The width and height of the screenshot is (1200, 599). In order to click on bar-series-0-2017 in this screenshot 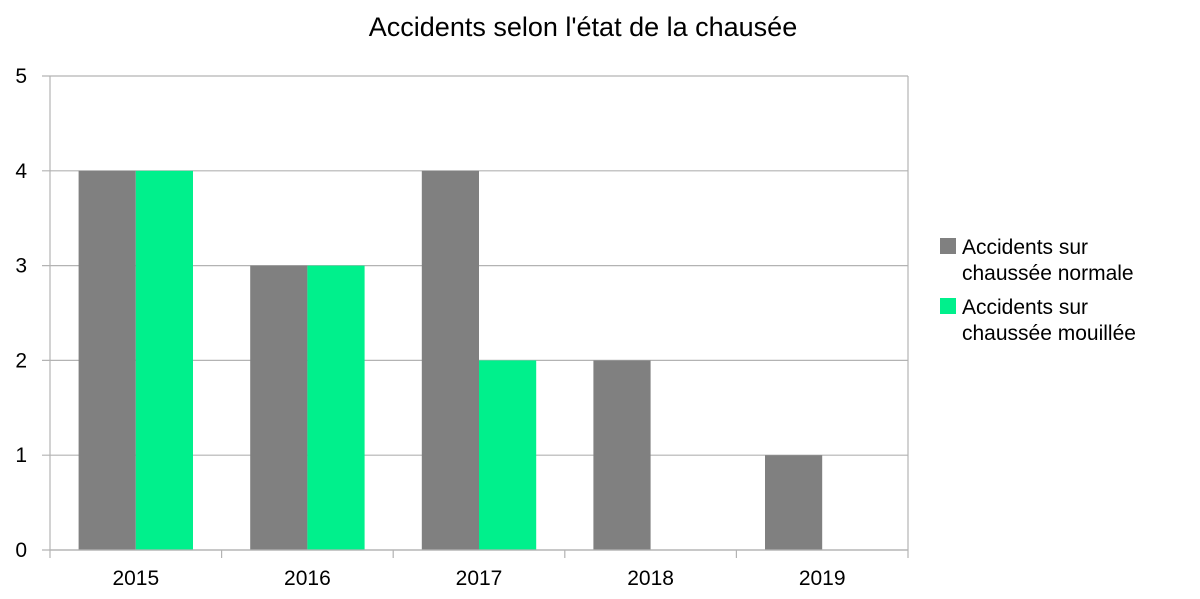, I will do `click(450, 360)`.